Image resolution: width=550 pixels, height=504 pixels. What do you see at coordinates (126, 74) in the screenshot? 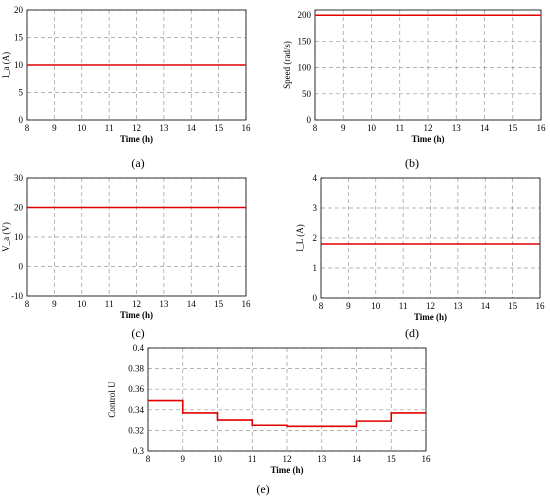
I see `chart-a-svg: 8 9 10 11 12 13 14 15 16 0 5 10 15 20 Time (h) I_a (A)` at bounding box center [126, 74].